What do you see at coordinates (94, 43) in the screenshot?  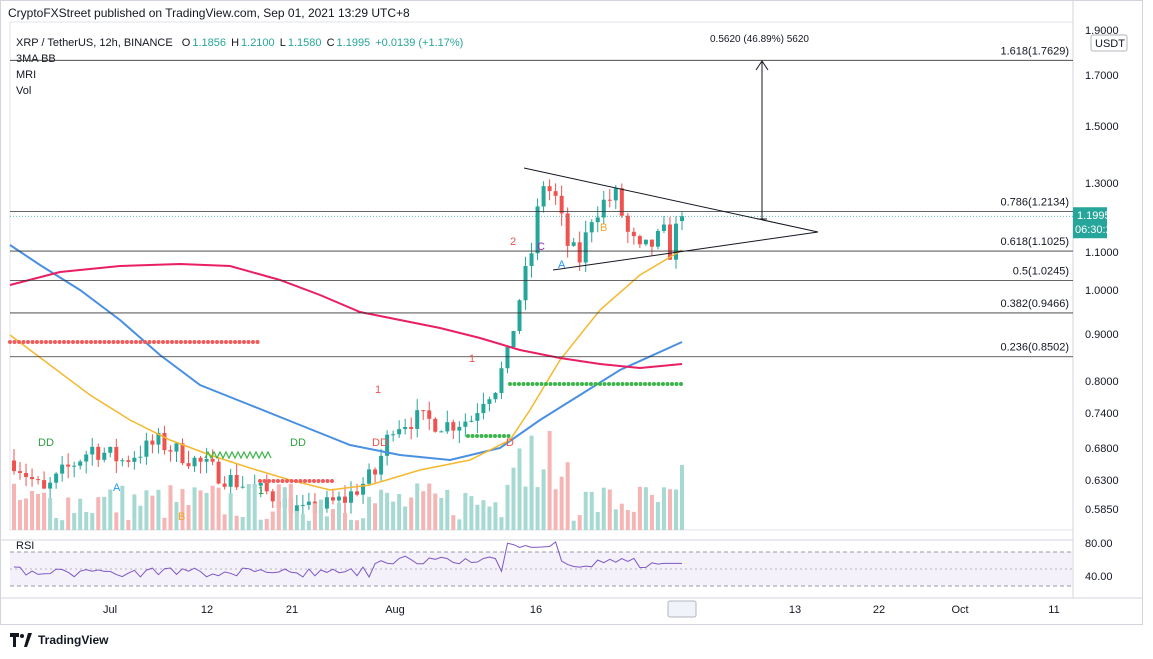 I see `symbol-label: XRP / TetherUS, 12h, BINANCE` at bounding box center [94, 43].